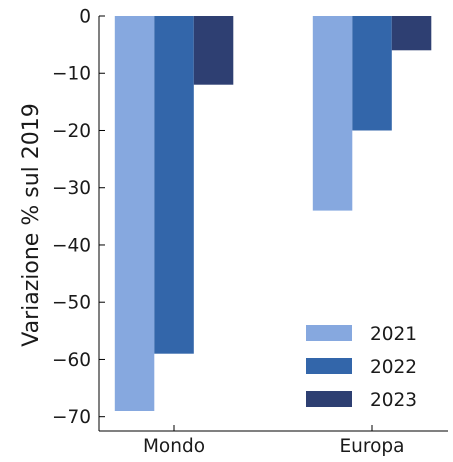 The image size is (453, 462). Describe the element at coordinates (71, 131) in the screenshot. I see `y-tick-label: −20` at that location.